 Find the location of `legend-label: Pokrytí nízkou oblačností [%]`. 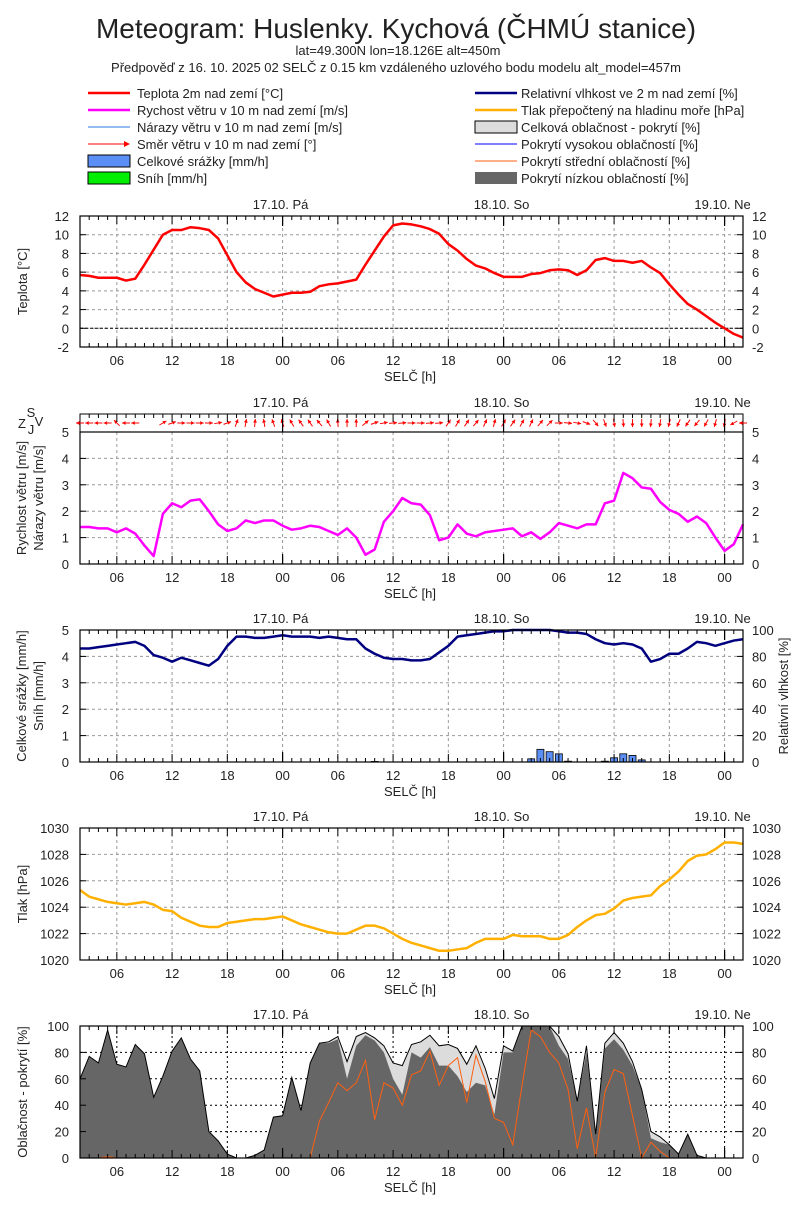

legend-label: Pokrytí nízkou oblačností [%] is located at coordinates (605, 178).